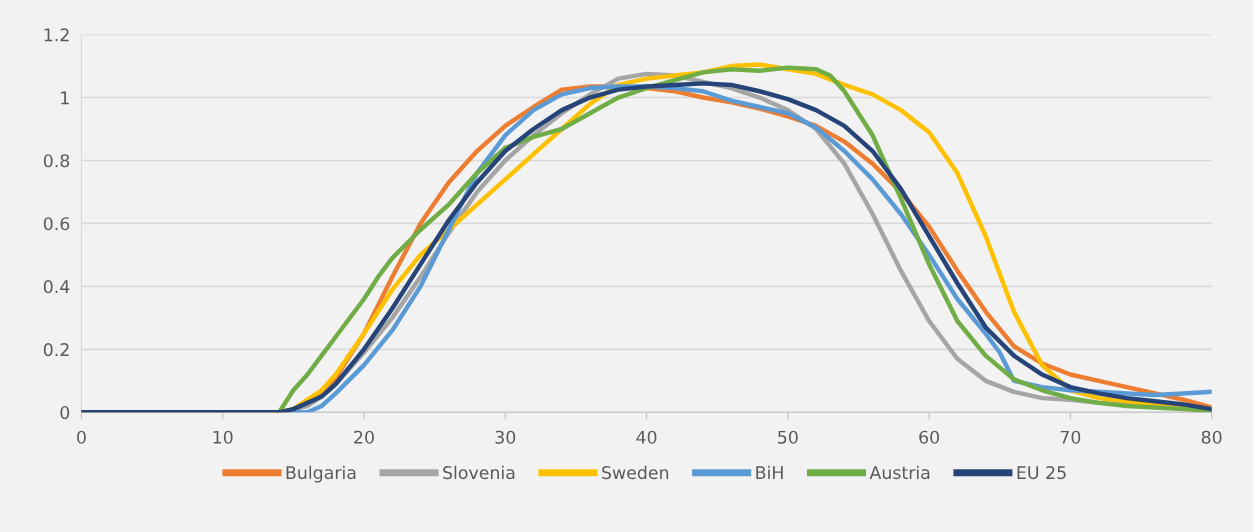 The height and width of the screenshot is (532, 1253). Describe the element at coordinates (56, 161) in the screenshot. I see `y-tick-label: 0.8` at that location.